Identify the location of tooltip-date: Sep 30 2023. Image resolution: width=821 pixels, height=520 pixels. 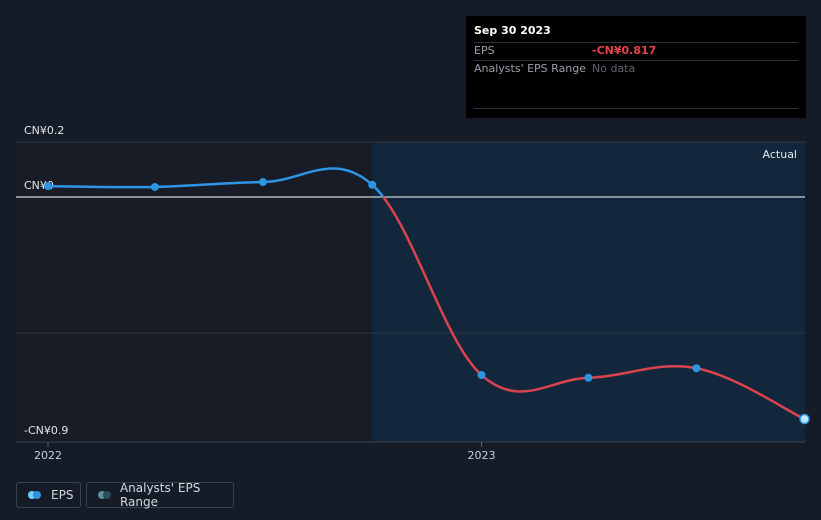
(512, 30).